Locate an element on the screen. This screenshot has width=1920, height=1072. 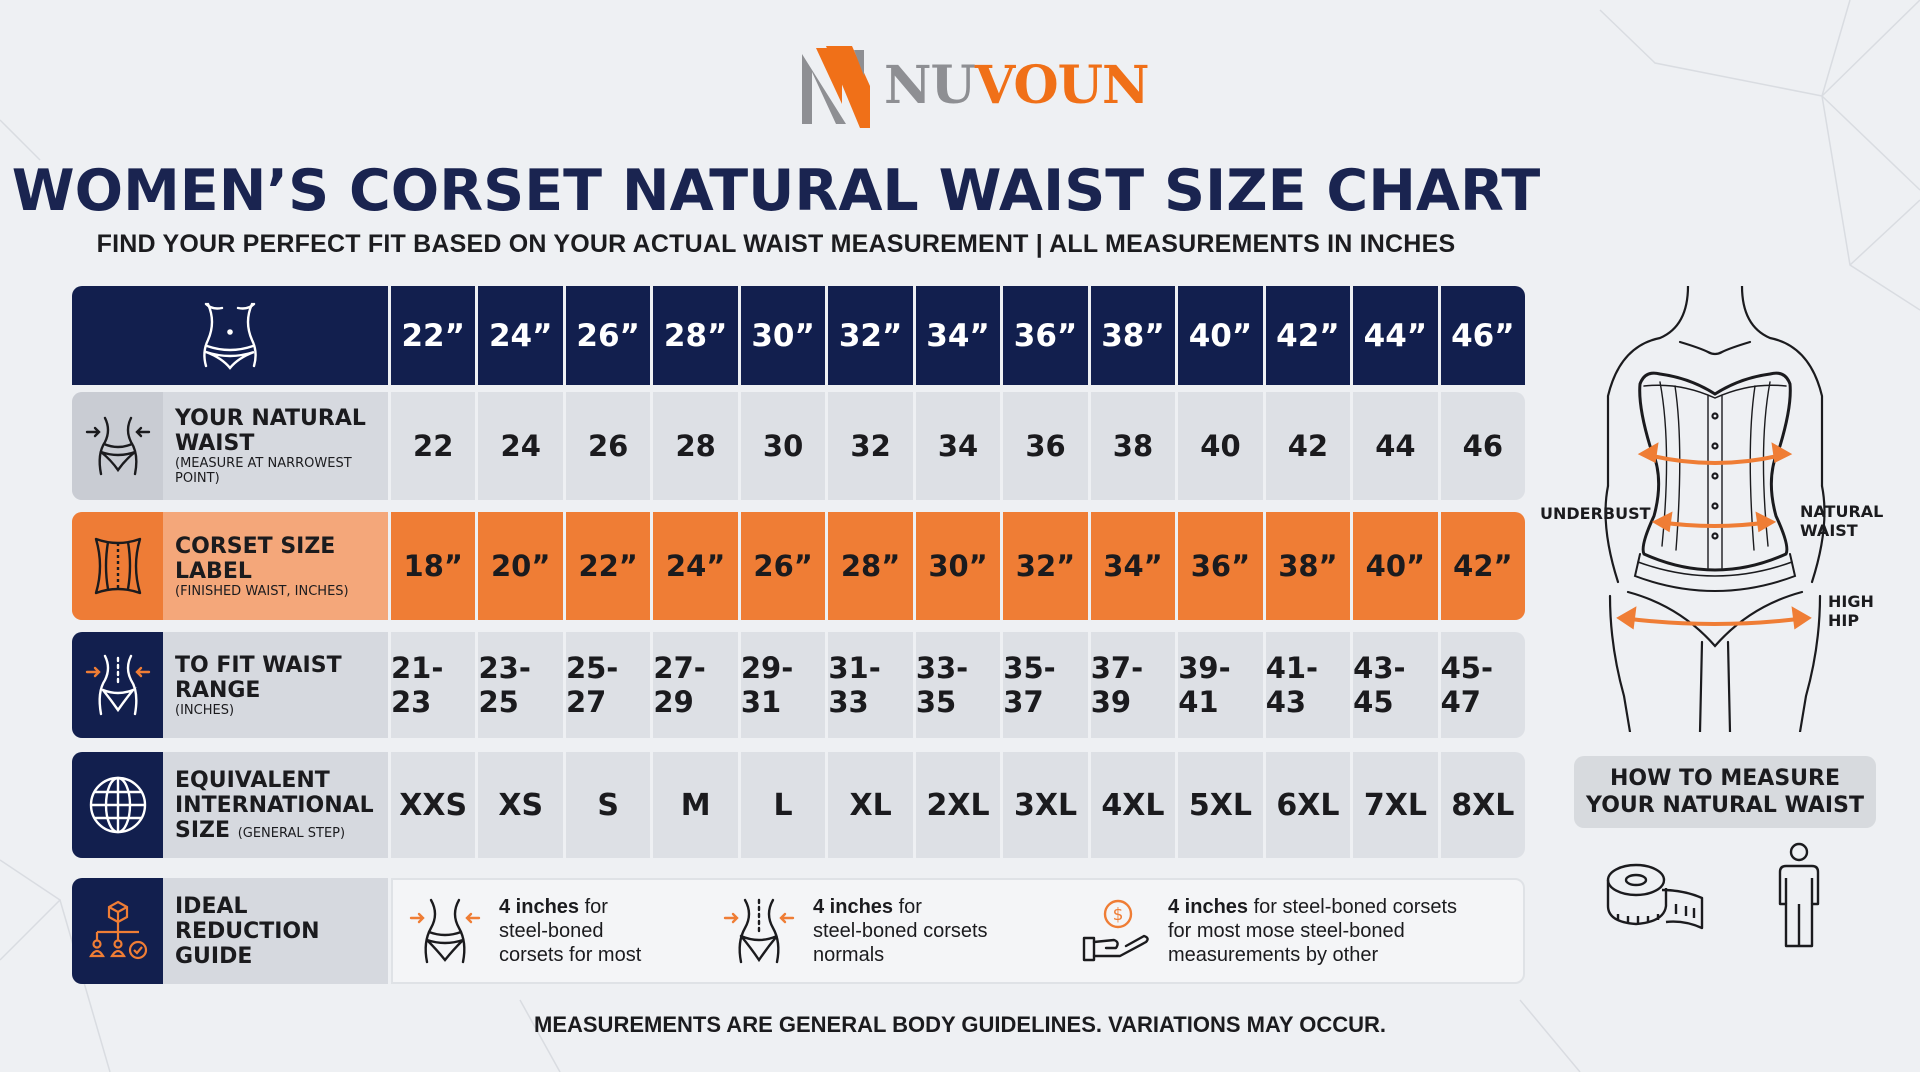
table-cell: 22 is located at coordinates (433, 446).